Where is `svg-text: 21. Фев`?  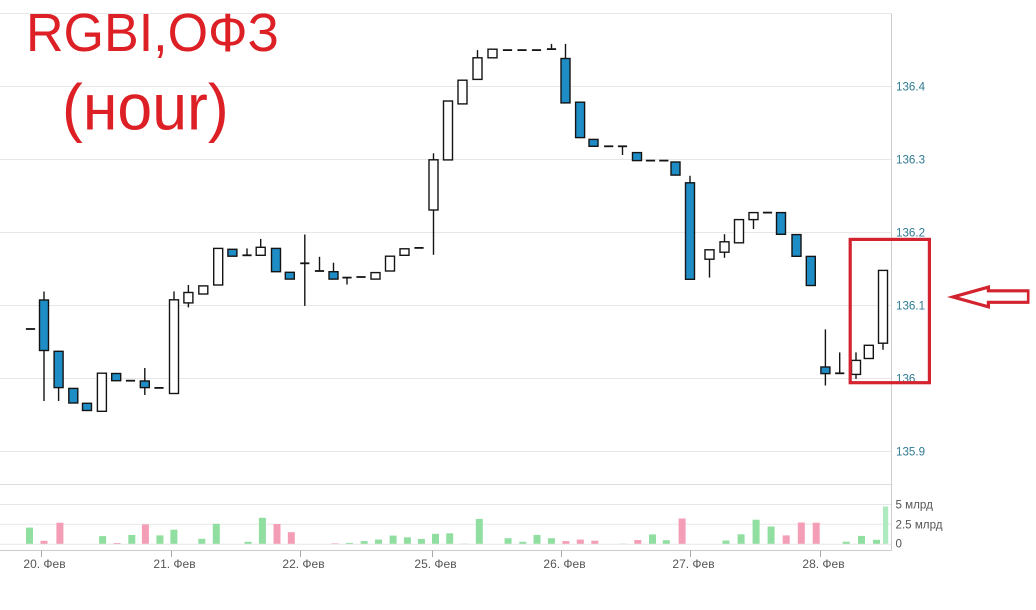
svg-text: 21. Фев is located at coordinates (174, 564).